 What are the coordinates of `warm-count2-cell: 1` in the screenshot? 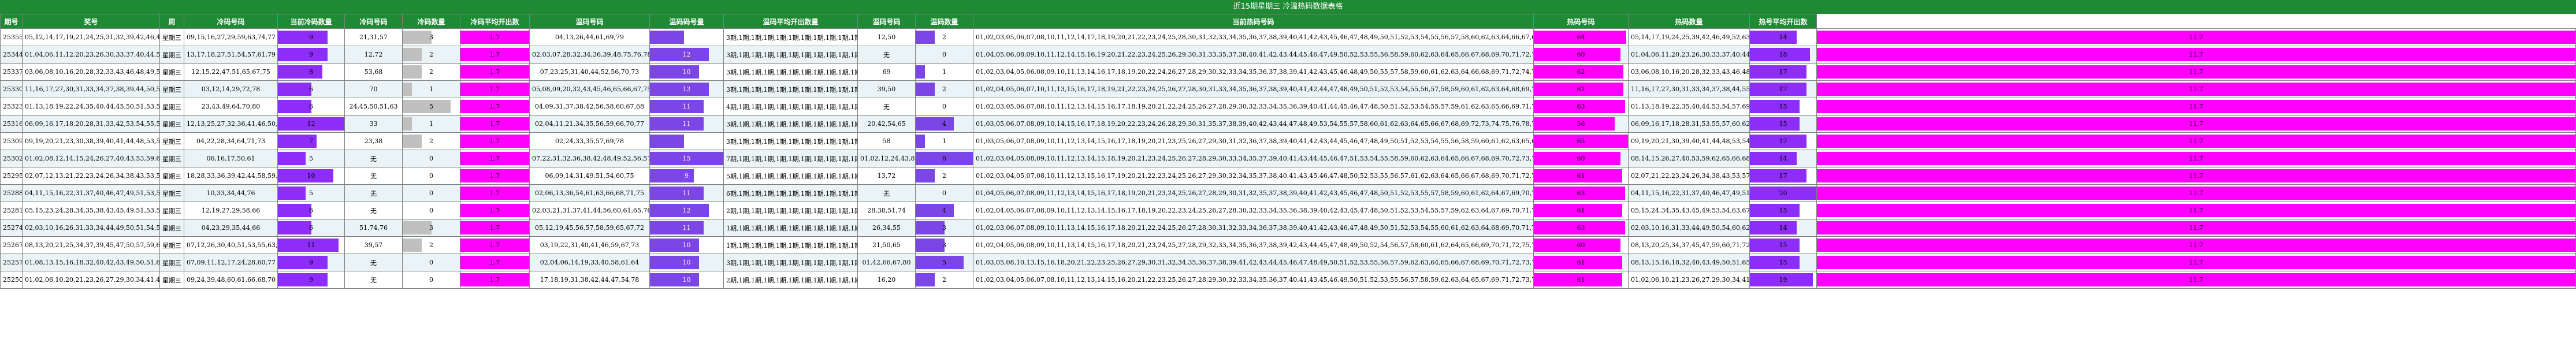 It's located at (944, 141).